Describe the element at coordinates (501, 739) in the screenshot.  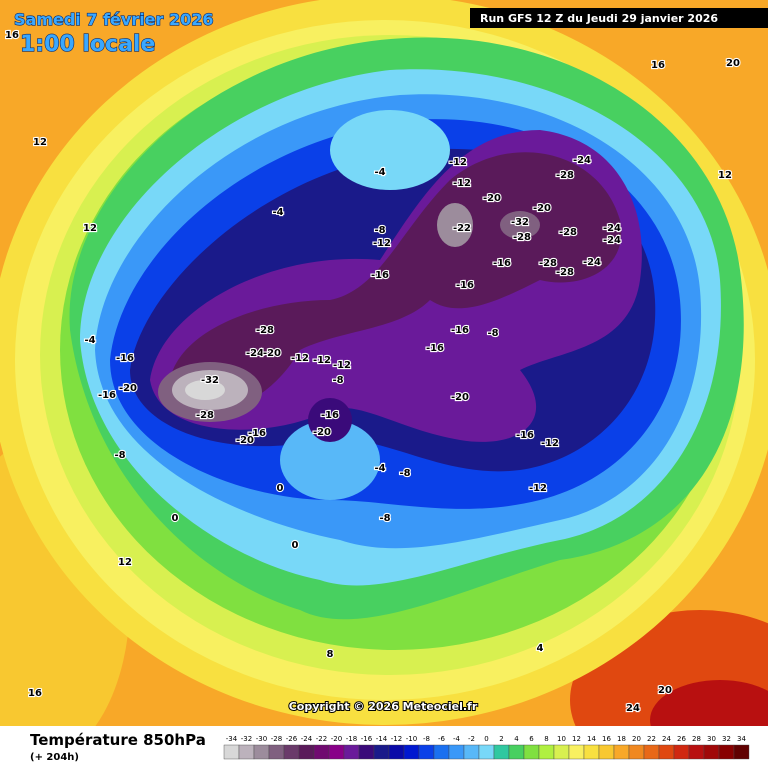
I see `scale-tick-label: 2` at that location.